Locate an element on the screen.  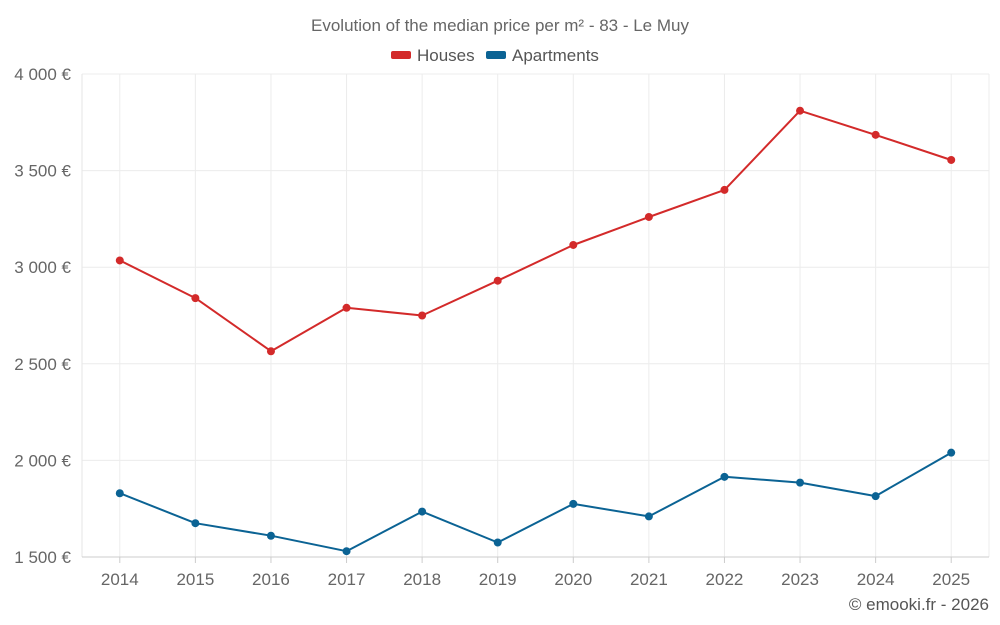
credit-text: © emooki.fr - 2026 is located at coordinates (919, 604).